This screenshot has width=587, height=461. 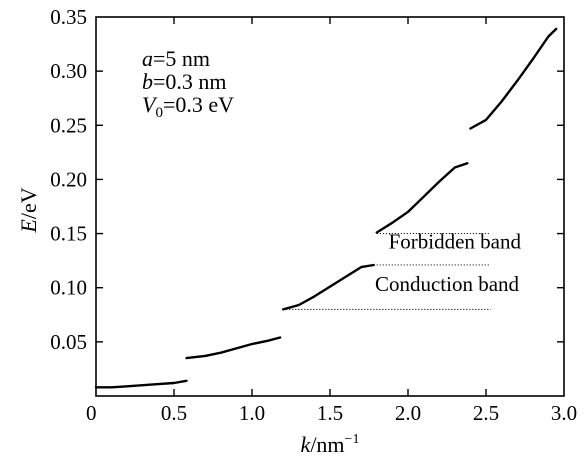 I want to click on parameter-b: b=0.3 nm, so click(x=184, y=81).